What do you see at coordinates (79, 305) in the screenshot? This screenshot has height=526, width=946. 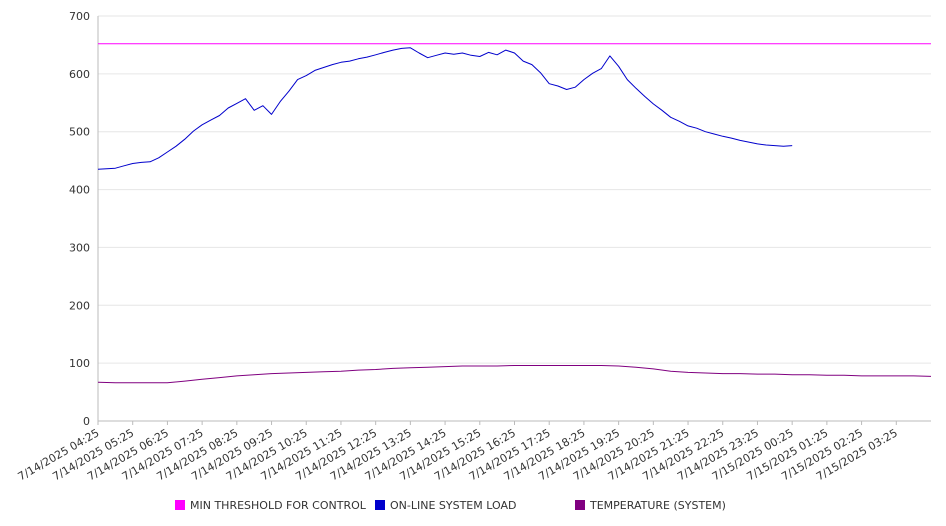 I see `y-tick-label: 200` at bounding box center [79, 305].